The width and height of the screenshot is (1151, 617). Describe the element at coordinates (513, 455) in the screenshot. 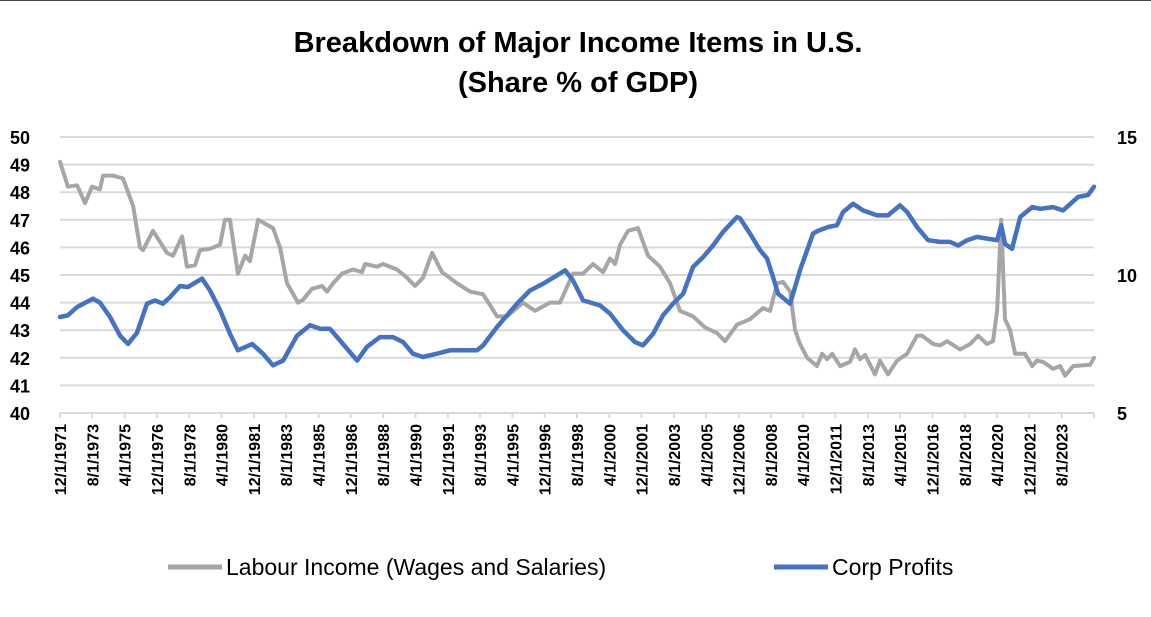

I see `x-tick-label: 4/1/1995` at that location.